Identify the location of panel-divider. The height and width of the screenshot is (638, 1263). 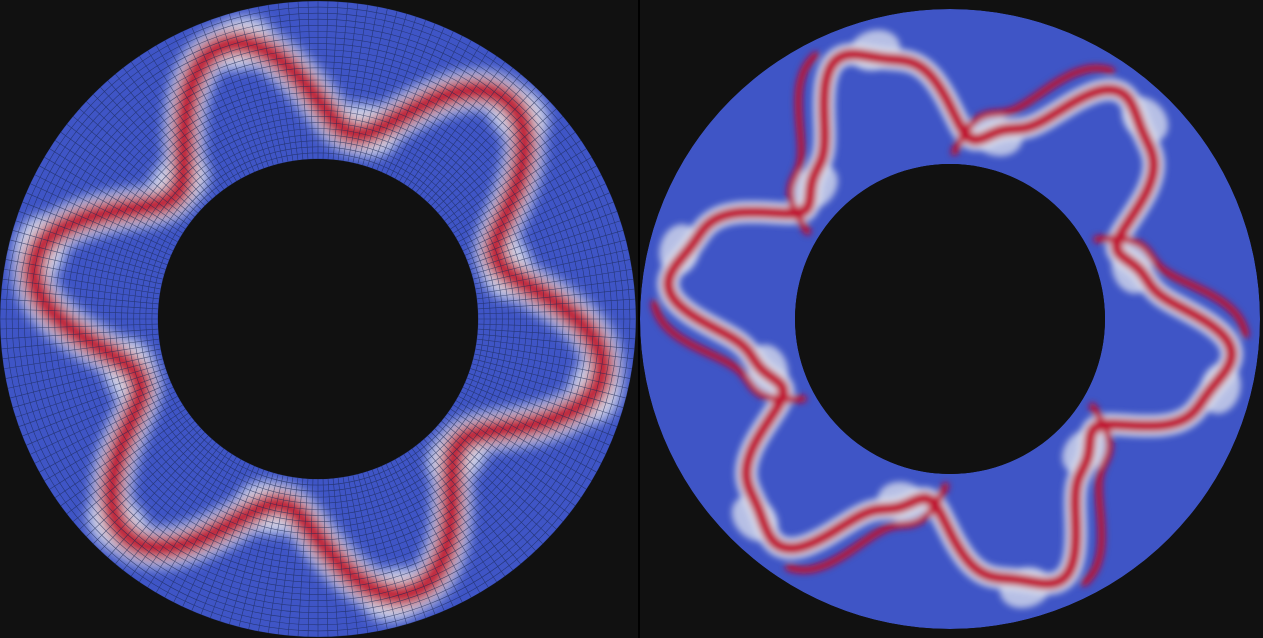
(639, 319).